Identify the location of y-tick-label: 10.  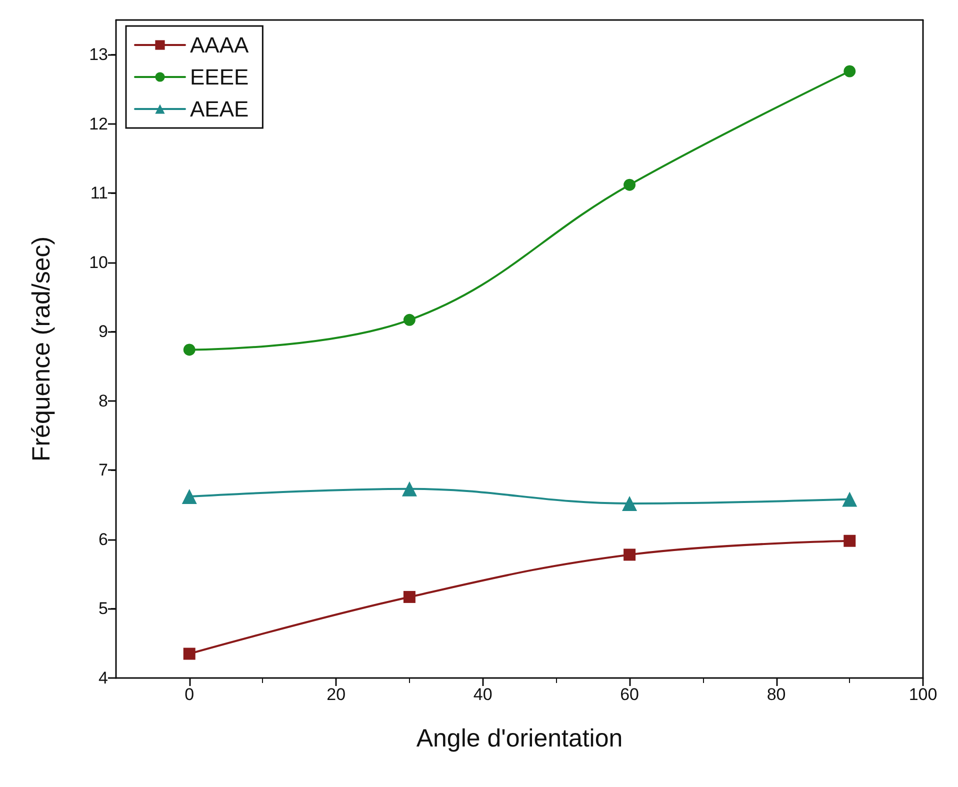
(98, 262).